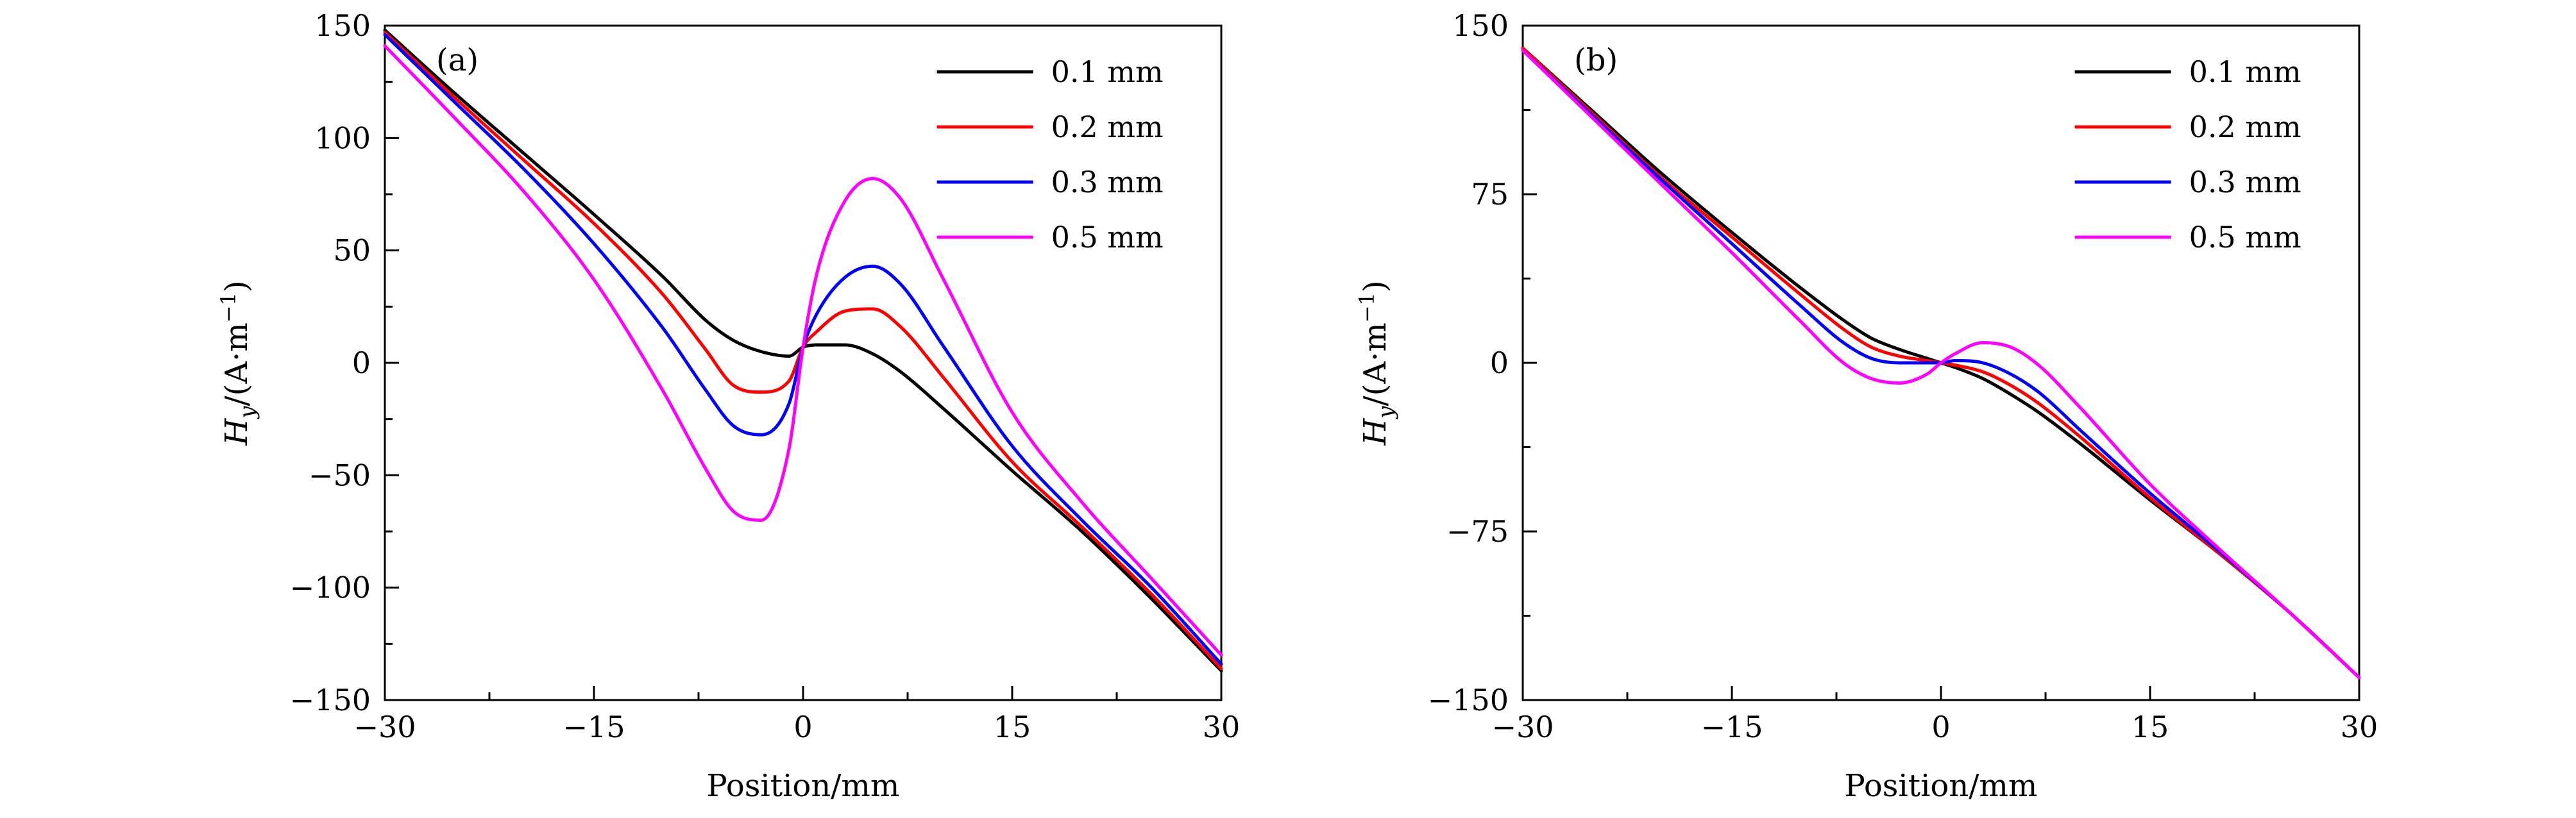  I want to click on y-tick-label: 50, so click(352, 250).